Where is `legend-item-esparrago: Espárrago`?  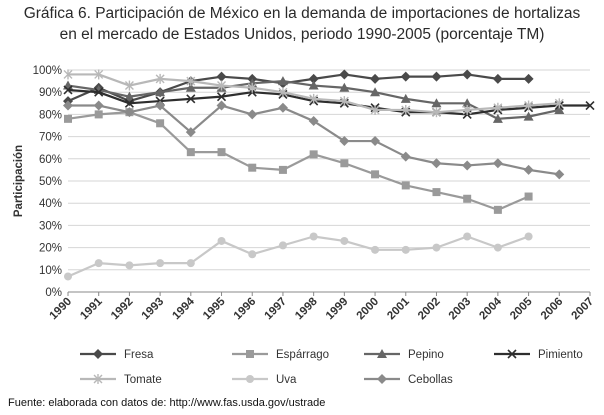 legend-item-esparrago: Espárrago is located at coordinates (280, 355).